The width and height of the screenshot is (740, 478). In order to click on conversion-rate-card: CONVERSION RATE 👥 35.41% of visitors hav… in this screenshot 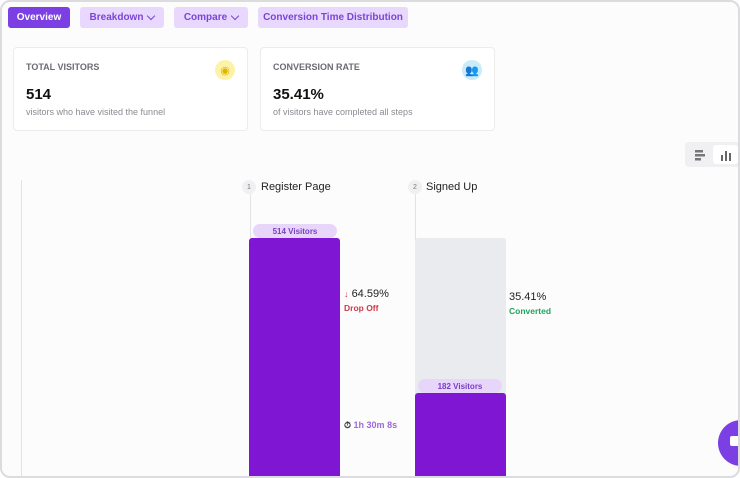, I will do `click(377, 89)`.